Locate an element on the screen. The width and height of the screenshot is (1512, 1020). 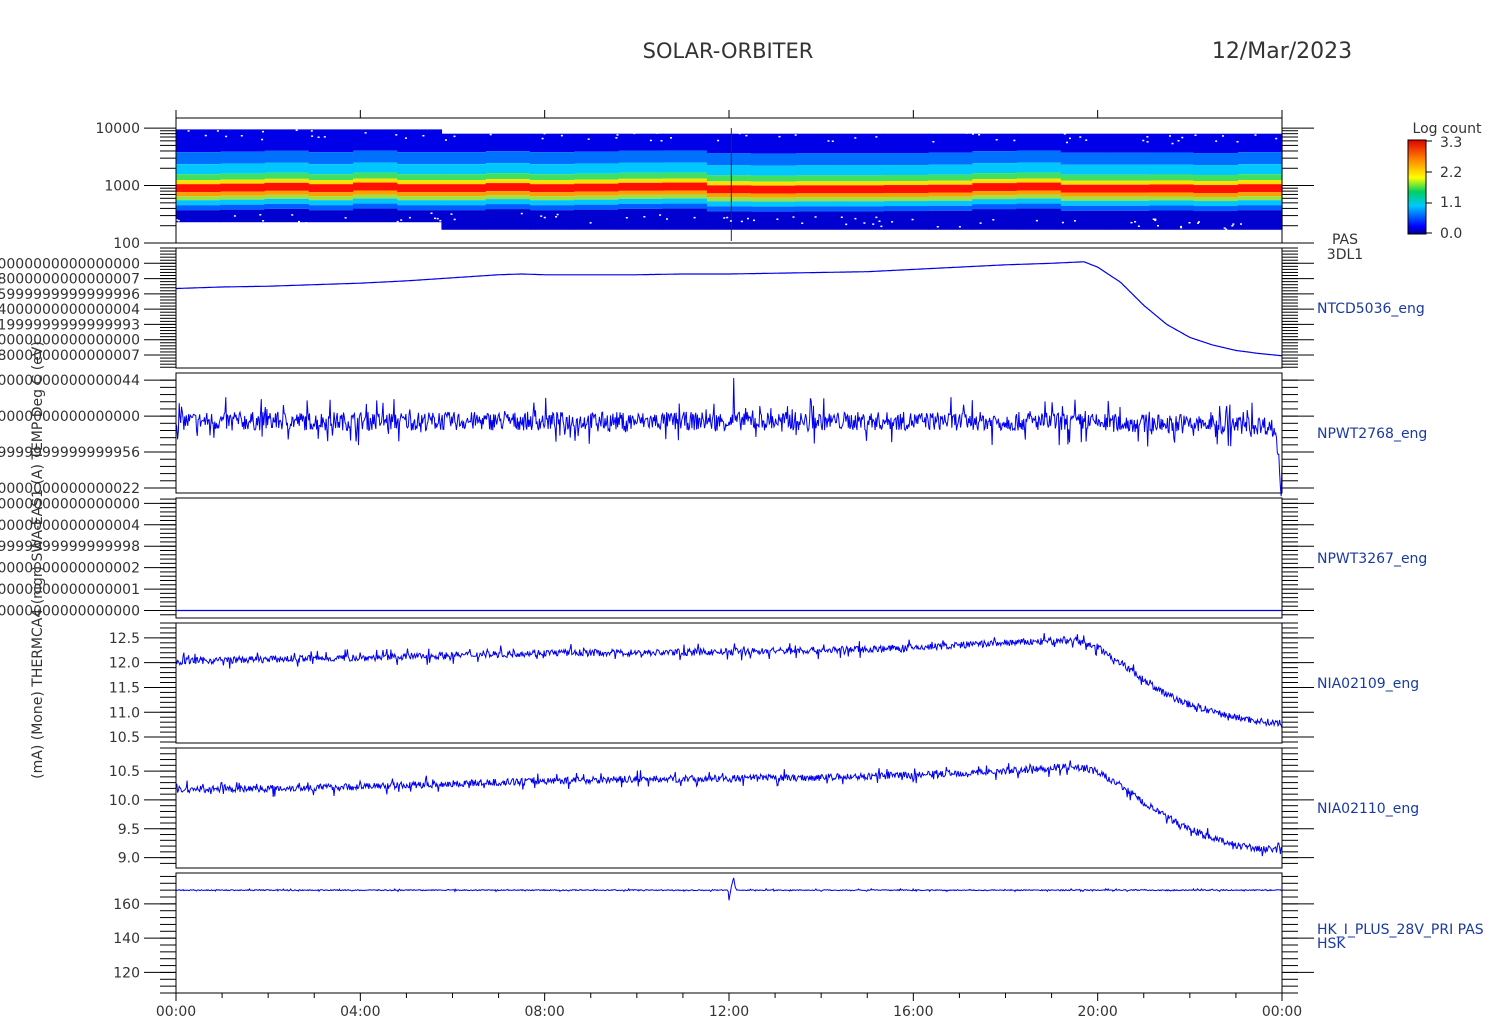
panel-right-label: HK_I_PLUS_28V_PRI PAS is located at coordinates (1400, 930).